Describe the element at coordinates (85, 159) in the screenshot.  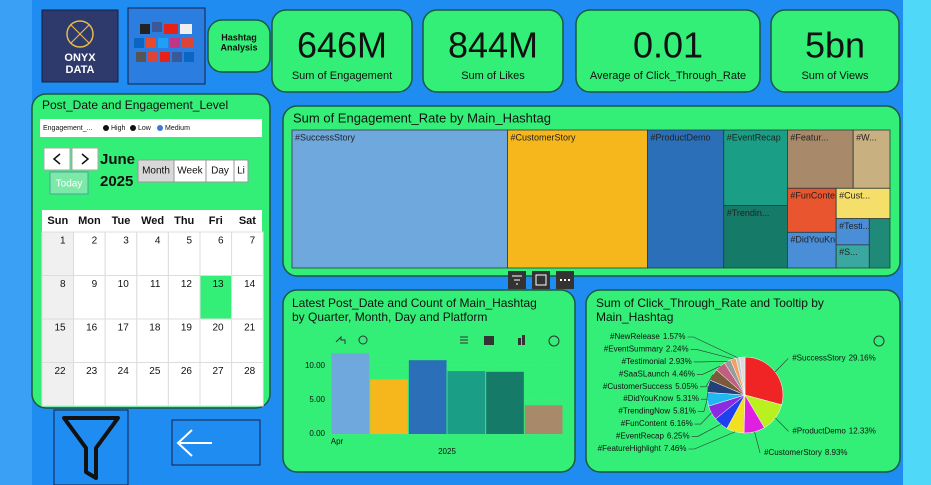
I see `next-button` at that location.